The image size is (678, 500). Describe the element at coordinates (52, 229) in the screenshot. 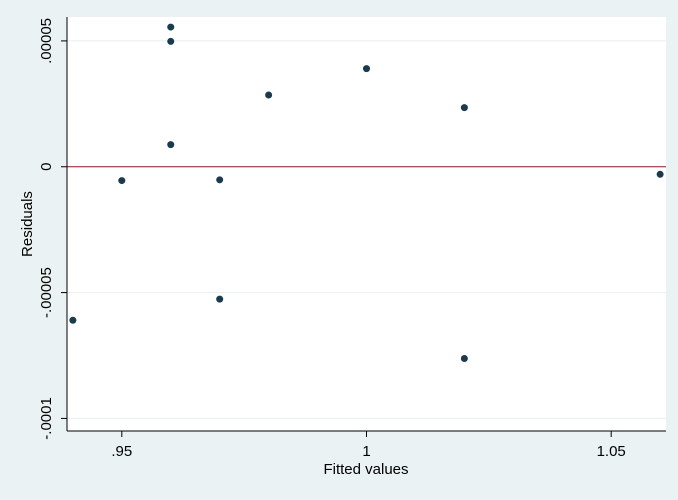

I see `y-axis-ticks: -.0001 -.00005 0 .00005` at that location.